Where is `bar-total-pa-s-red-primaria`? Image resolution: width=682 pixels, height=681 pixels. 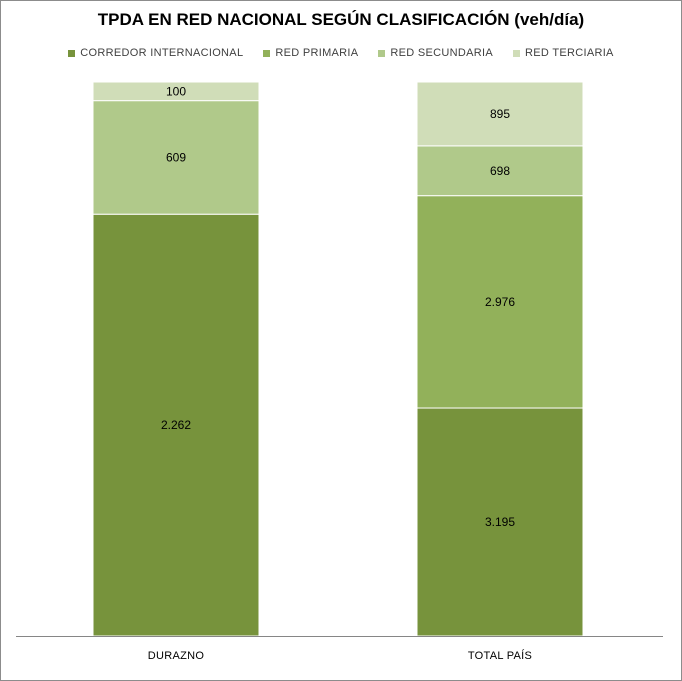
bar-total-pa-s-red-primaria is located at coordinates (500, 302).